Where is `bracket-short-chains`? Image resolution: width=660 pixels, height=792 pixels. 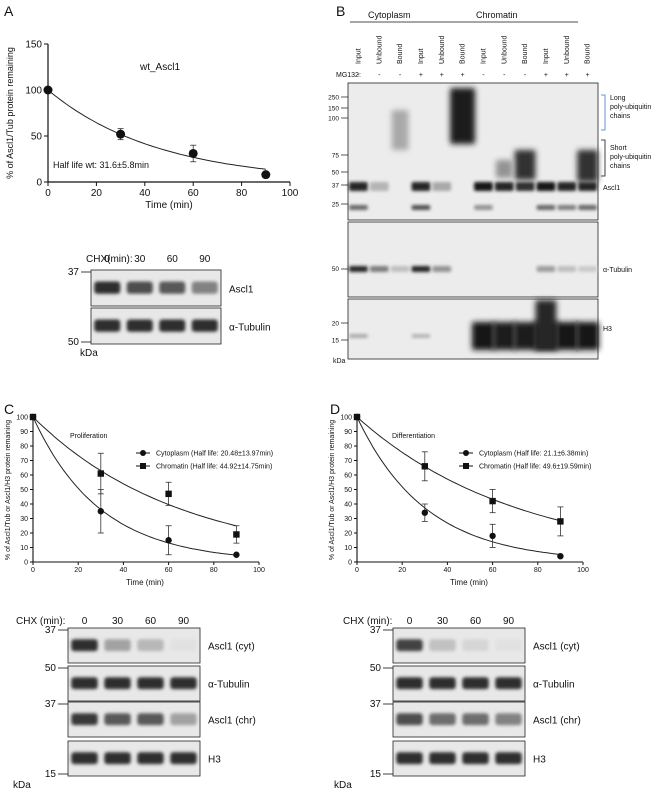
bracket-short-chains is located at coordinates (603, 158).